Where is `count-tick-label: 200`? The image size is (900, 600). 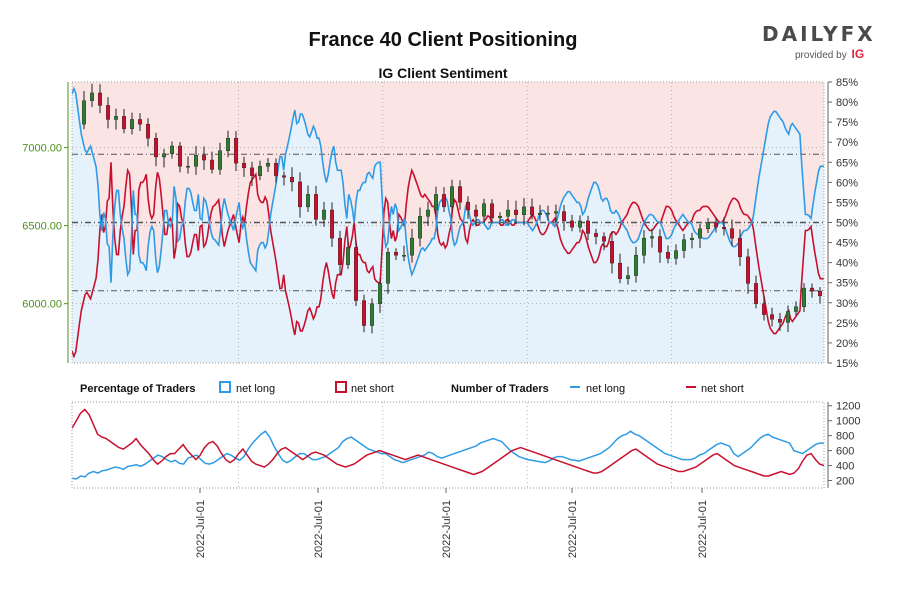
count-tick-label: 200 is located at coordinates (845, 482).